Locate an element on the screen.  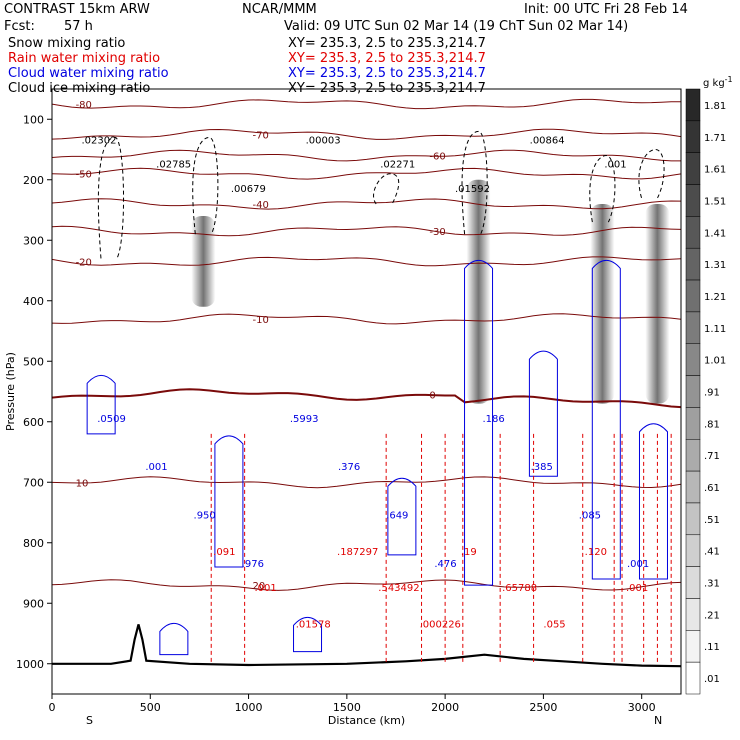
x-tick-label-2500: 2500 is located at coordinates (543, 707).